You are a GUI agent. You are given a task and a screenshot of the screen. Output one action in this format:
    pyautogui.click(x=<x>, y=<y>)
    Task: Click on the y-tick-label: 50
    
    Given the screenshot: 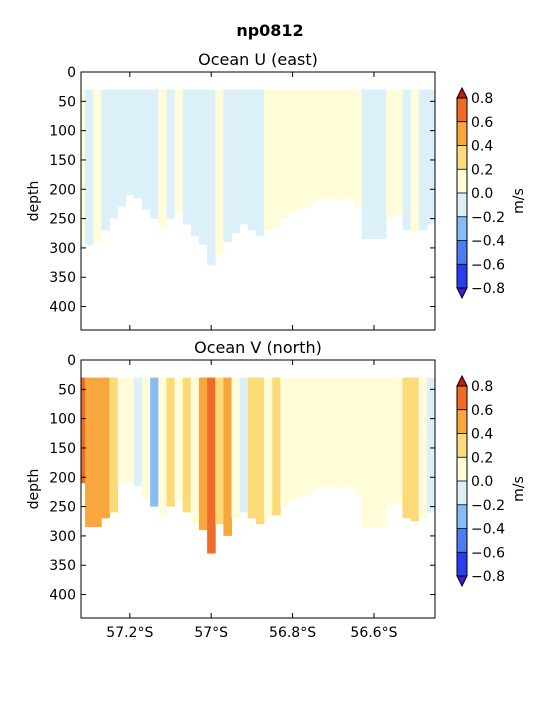 What is the action you would take?
    pyautogui.click(x=67, y=102)
    